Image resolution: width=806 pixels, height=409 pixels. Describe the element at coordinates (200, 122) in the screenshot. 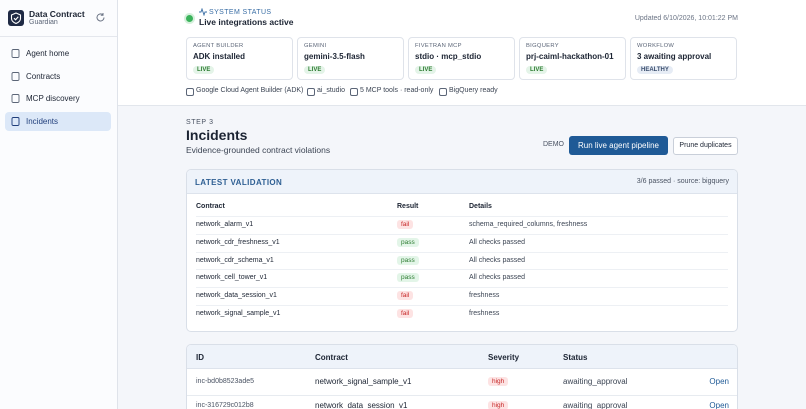

I see `step-label: STEP 3` at that location.